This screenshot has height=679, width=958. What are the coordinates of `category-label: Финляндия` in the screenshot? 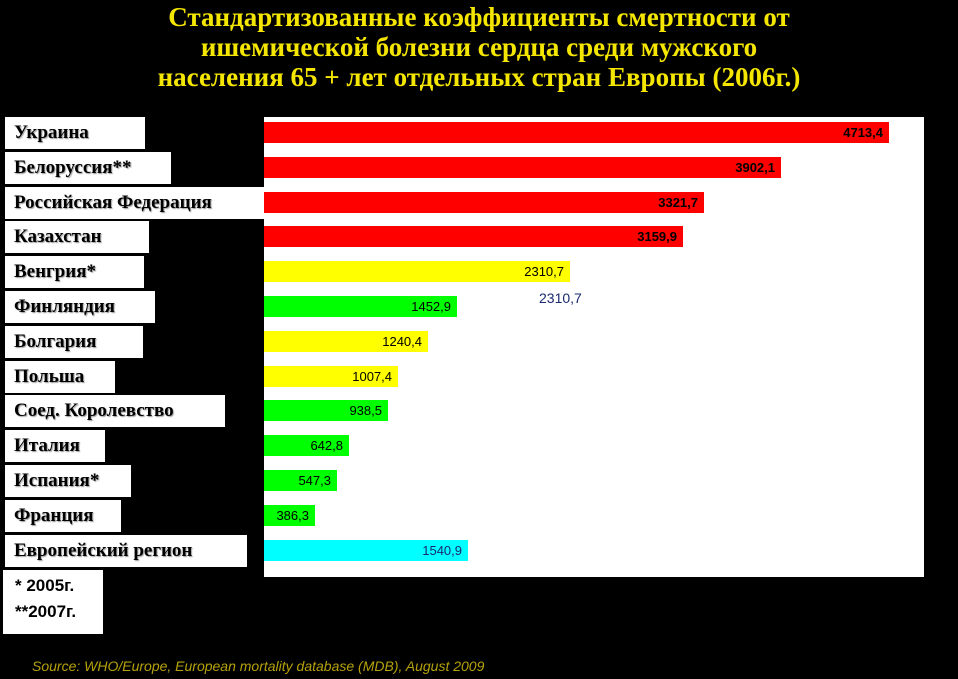 It's located at (80, 307).